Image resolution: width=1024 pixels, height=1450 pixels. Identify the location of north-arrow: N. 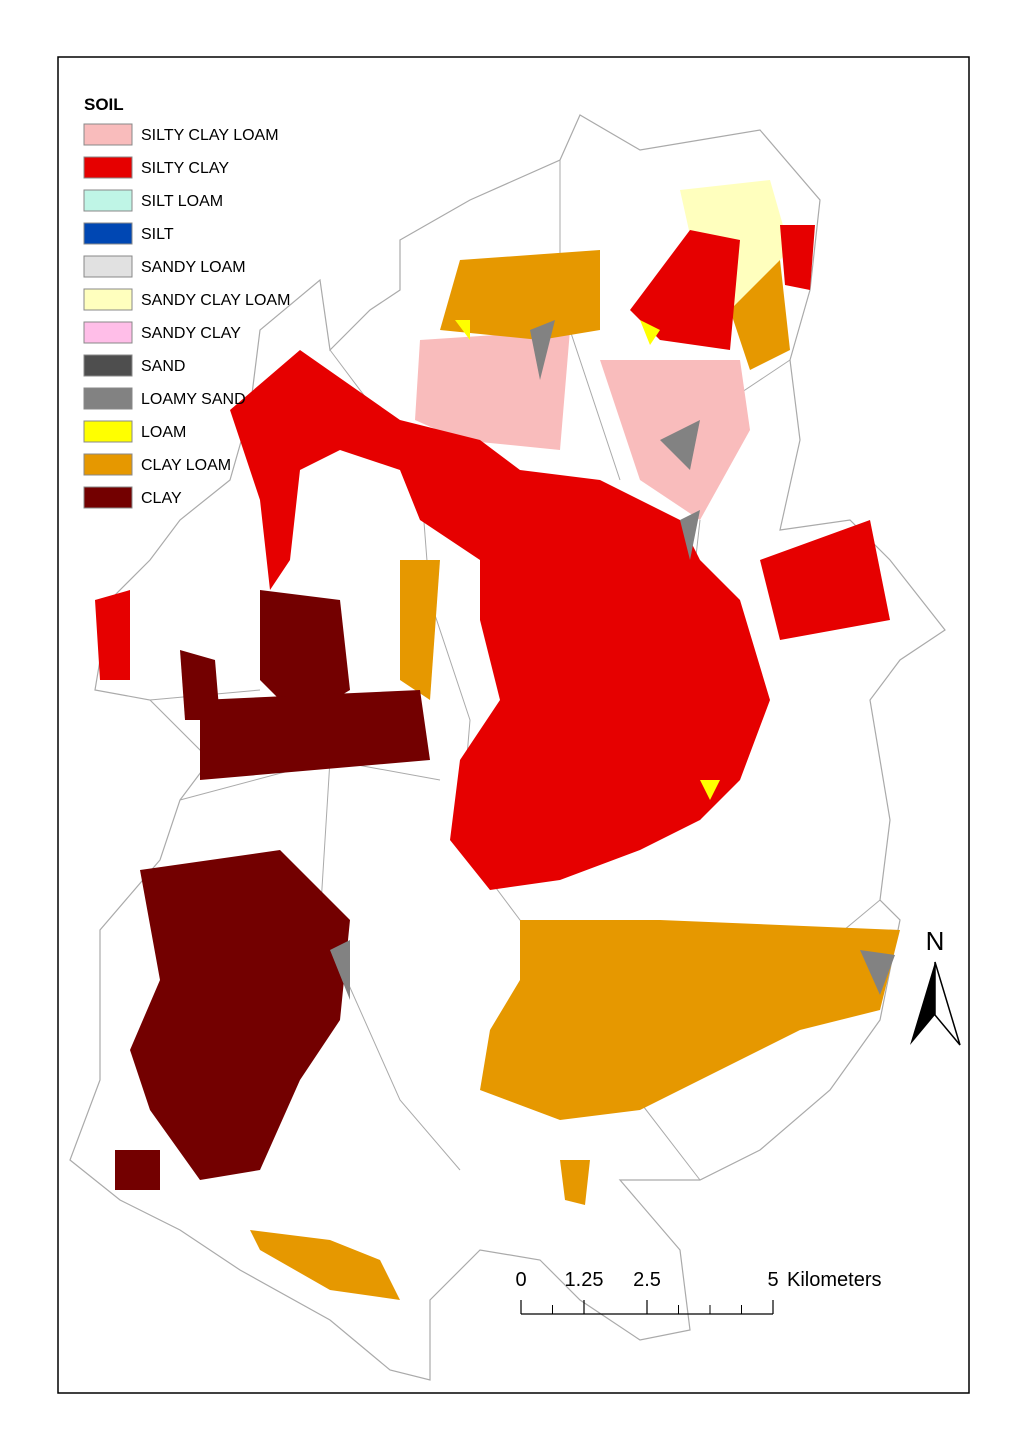
(935, 986).